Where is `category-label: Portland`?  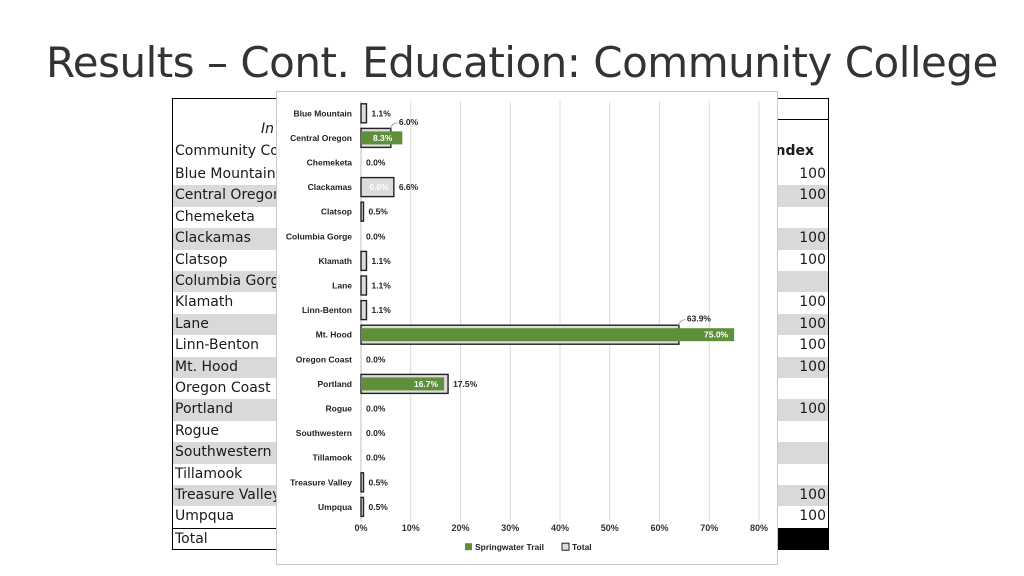
category-label: Portland is located at coordinates (335, 384).